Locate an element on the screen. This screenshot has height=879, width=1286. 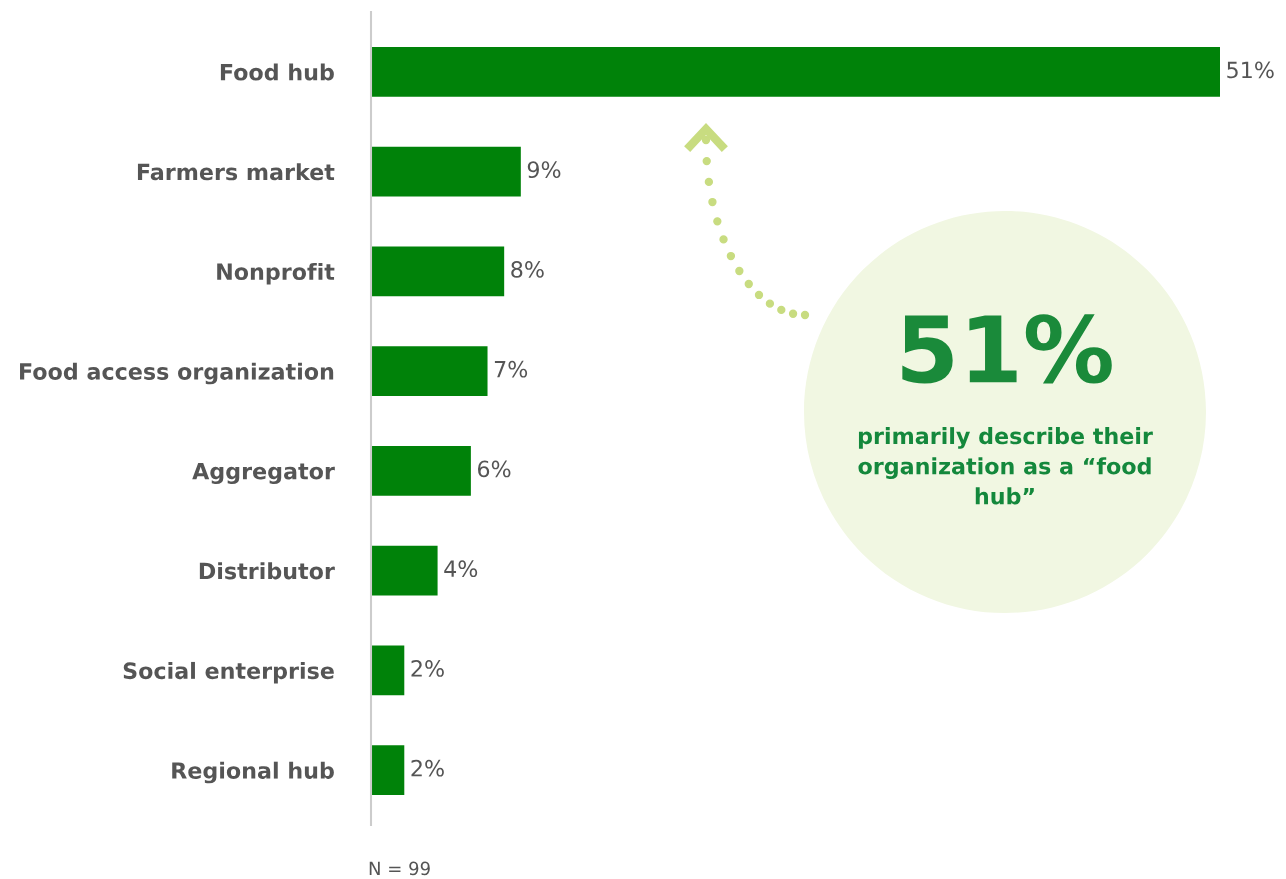
y-tick-label: Food hub is located at coordinates (277, 72).